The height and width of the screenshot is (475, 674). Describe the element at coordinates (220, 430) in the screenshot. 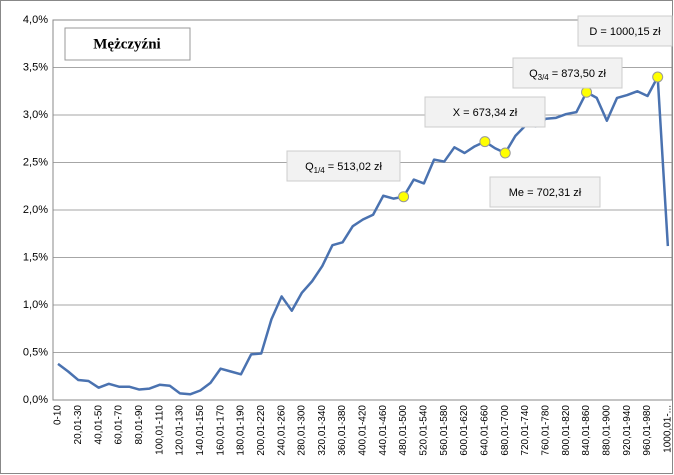

I see `x-tick-label: 160,01-170` at that location.